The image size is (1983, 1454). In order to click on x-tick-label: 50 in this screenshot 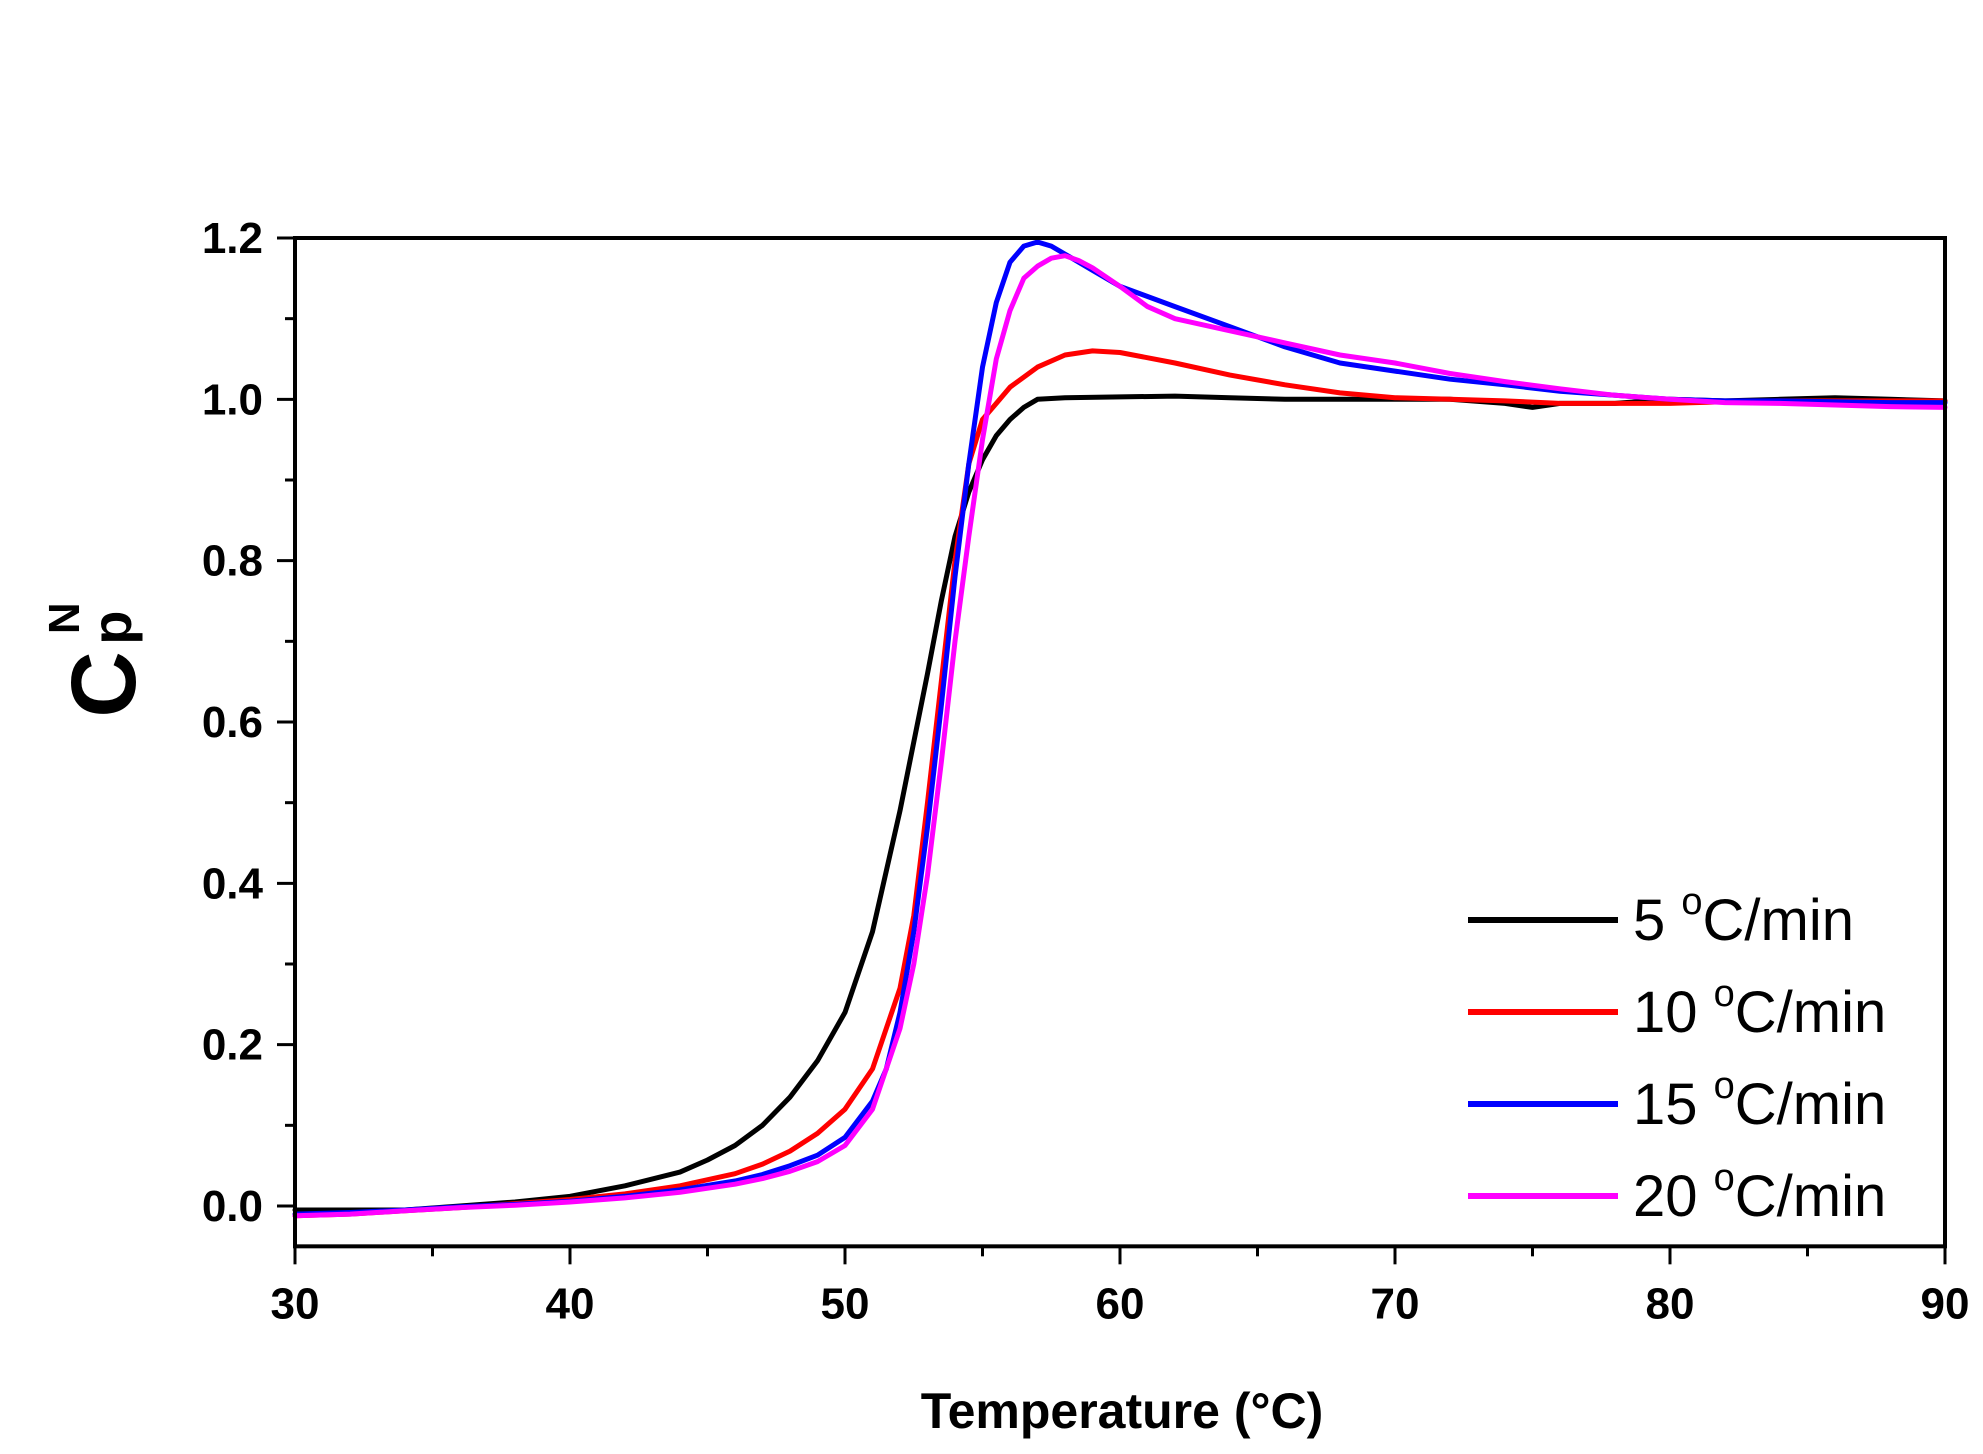, I will do `click(845, 1303)`.